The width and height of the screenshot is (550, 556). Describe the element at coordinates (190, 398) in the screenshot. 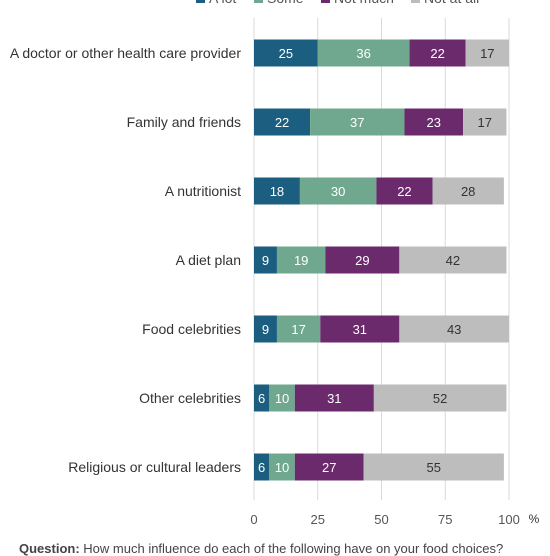

I see `category-label: Other celebrities` at that location.